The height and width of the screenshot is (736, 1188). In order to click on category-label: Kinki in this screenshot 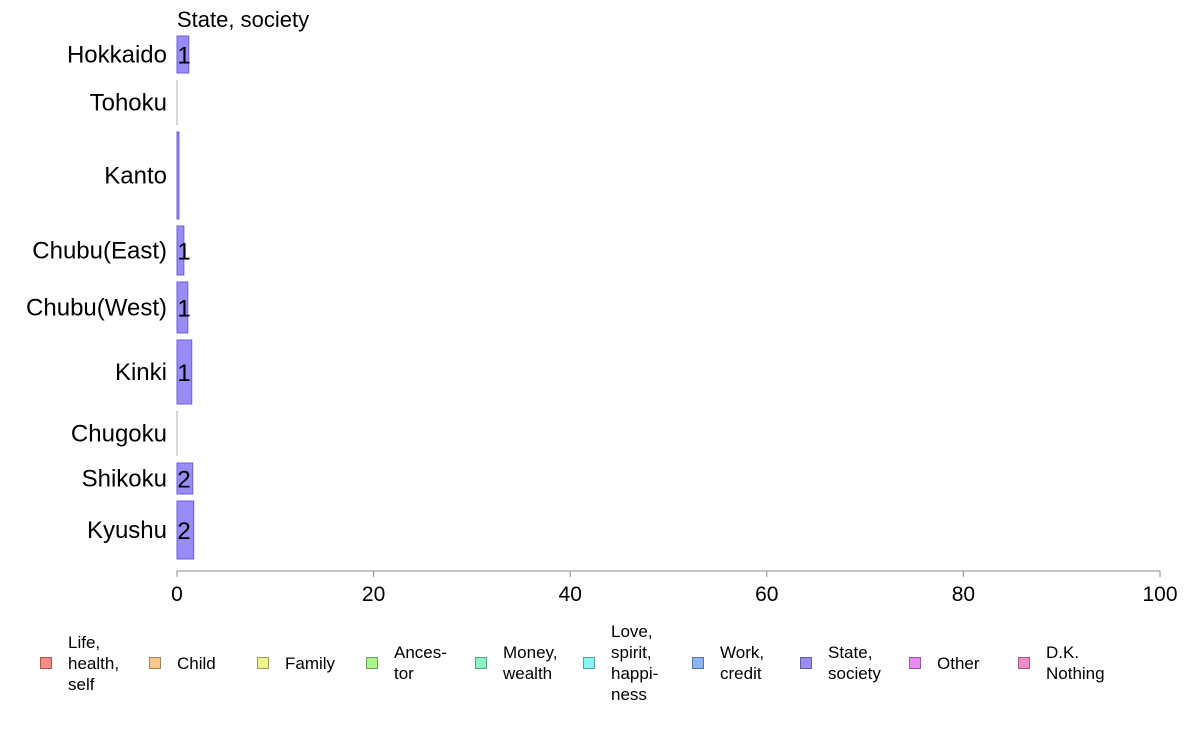, I will do `click(141, 372)`.